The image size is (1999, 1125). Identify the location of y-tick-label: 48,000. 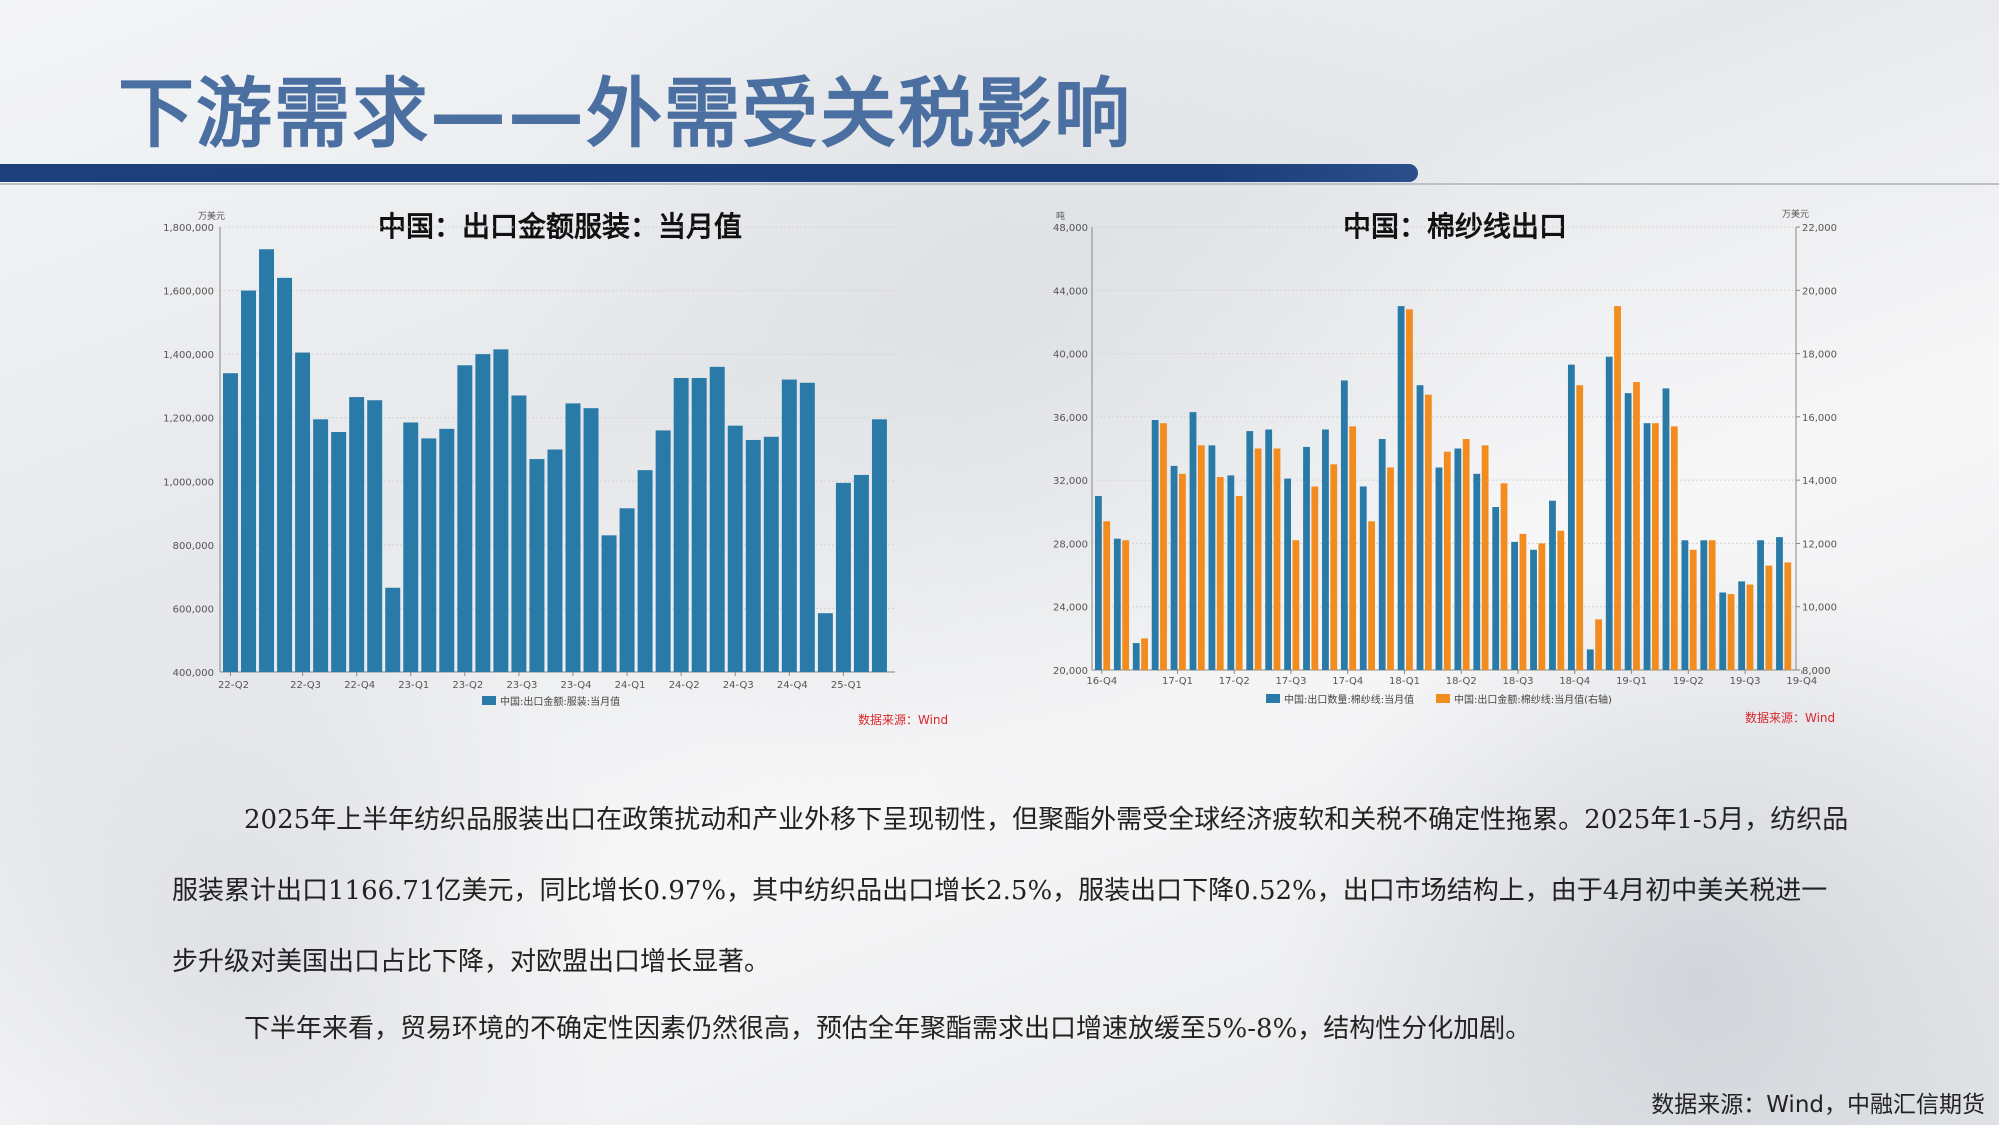
(1070, 228).